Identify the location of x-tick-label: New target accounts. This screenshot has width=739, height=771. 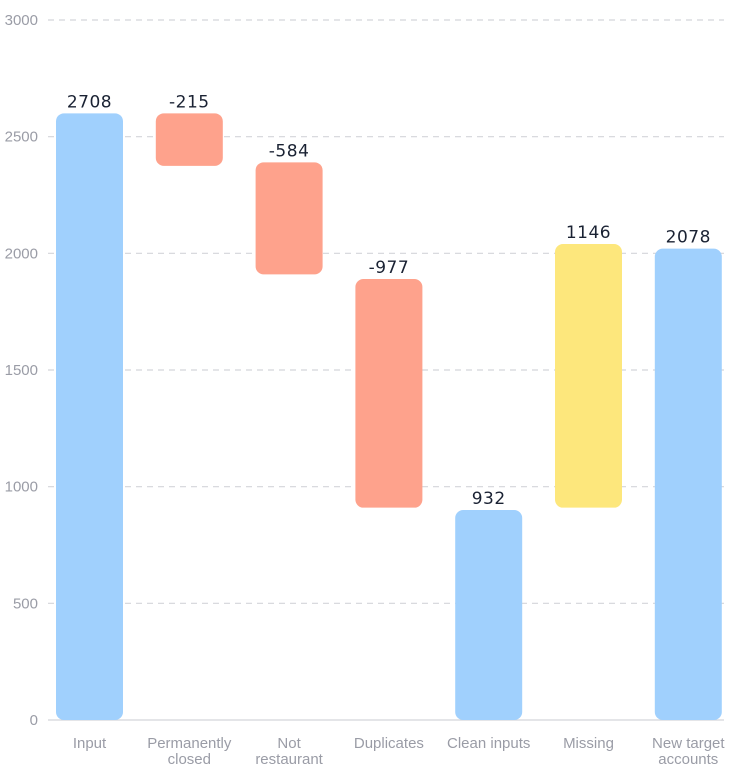
(688, 751).